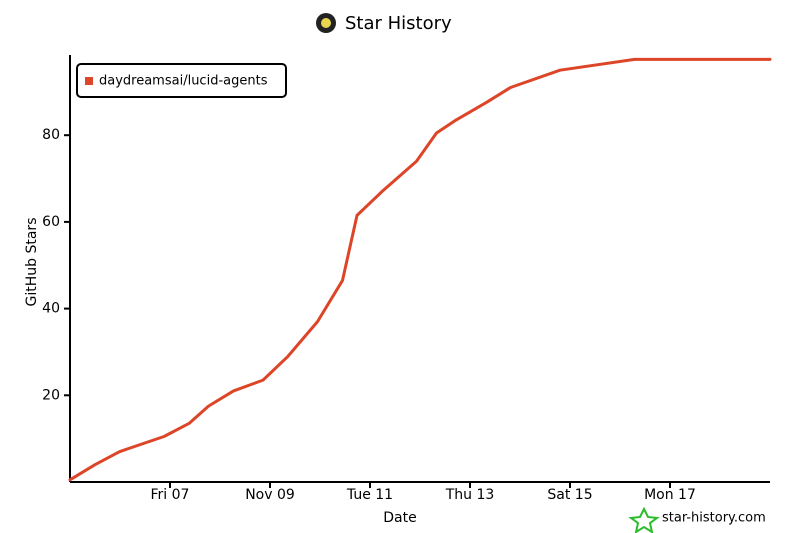 The image size is (800, 533). I want to click on legend-box, so click(181, 80).